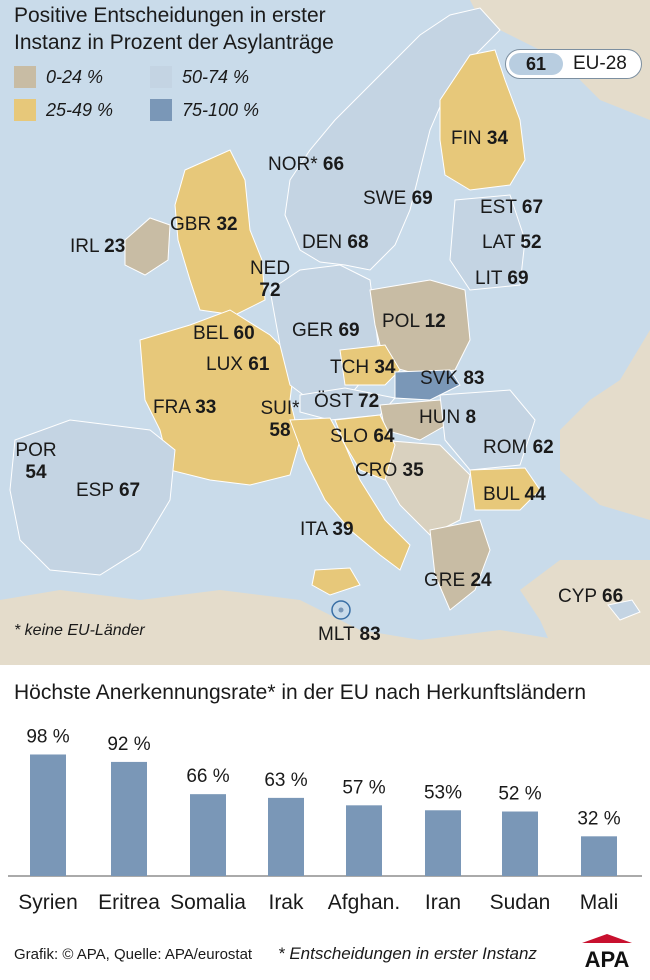  I want to click on country-label-gre: GRE 24, so click(458, 580).